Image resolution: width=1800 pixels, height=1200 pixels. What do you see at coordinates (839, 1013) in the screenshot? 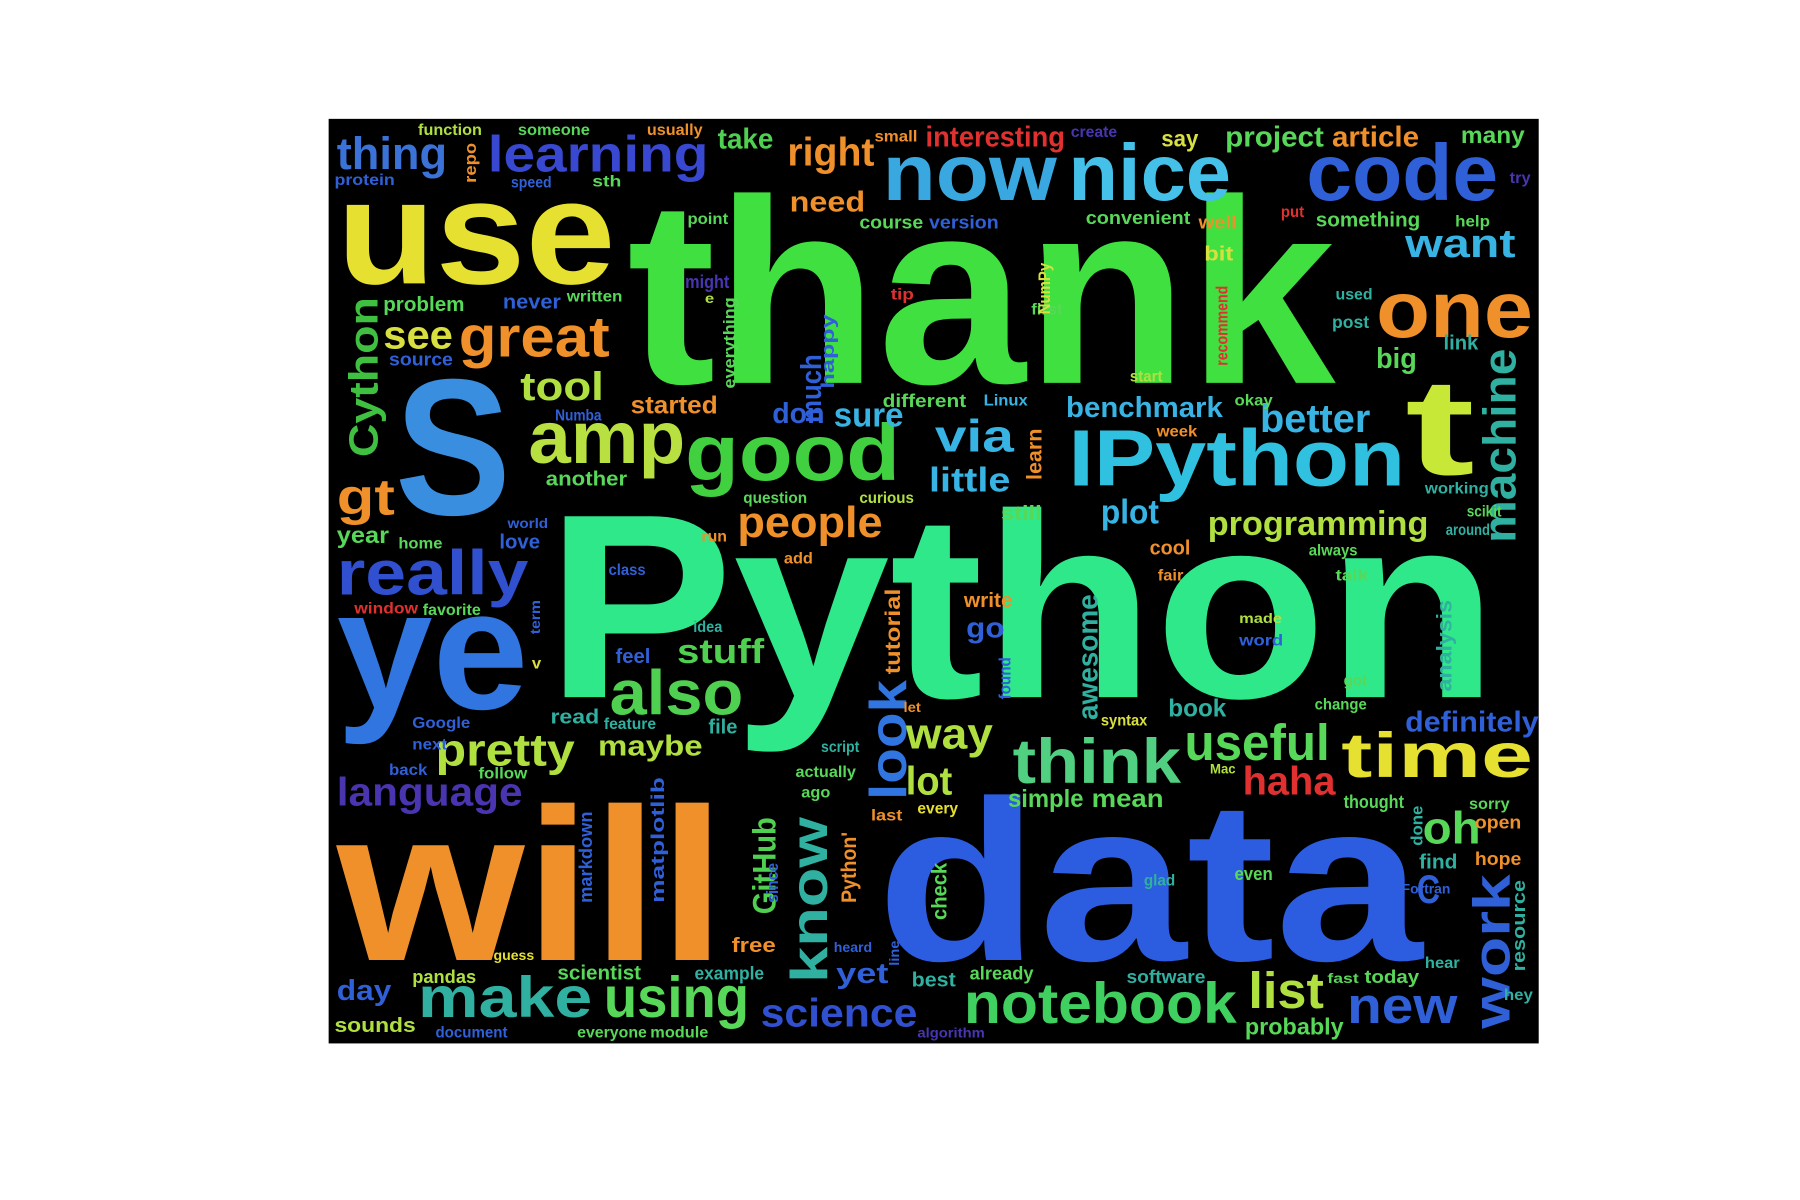
I see `word: science` at bounding box center [839, 1013].